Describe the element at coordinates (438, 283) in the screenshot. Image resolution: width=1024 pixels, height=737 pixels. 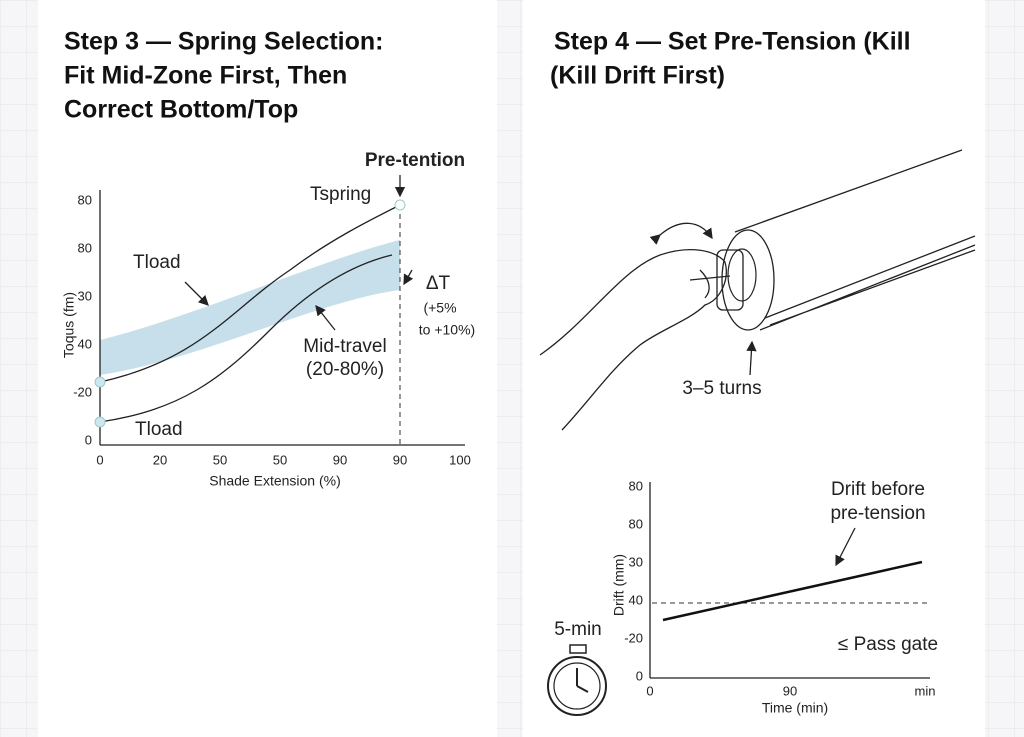
I see `annotation: ΔT` at that location.